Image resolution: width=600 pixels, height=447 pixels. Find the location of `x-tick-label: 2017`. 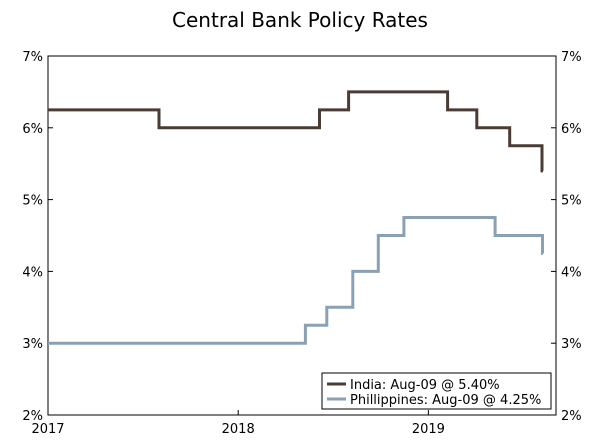

x-tick-label: 2017 is located at coordinates (47, 429).